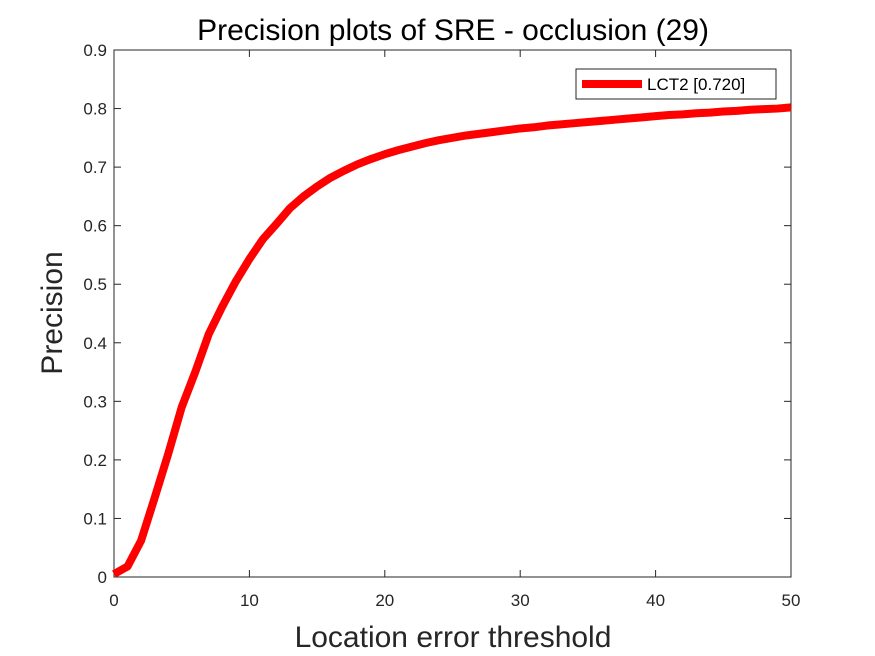  I want to click on x-tick-label: 30, so click(520, 600).